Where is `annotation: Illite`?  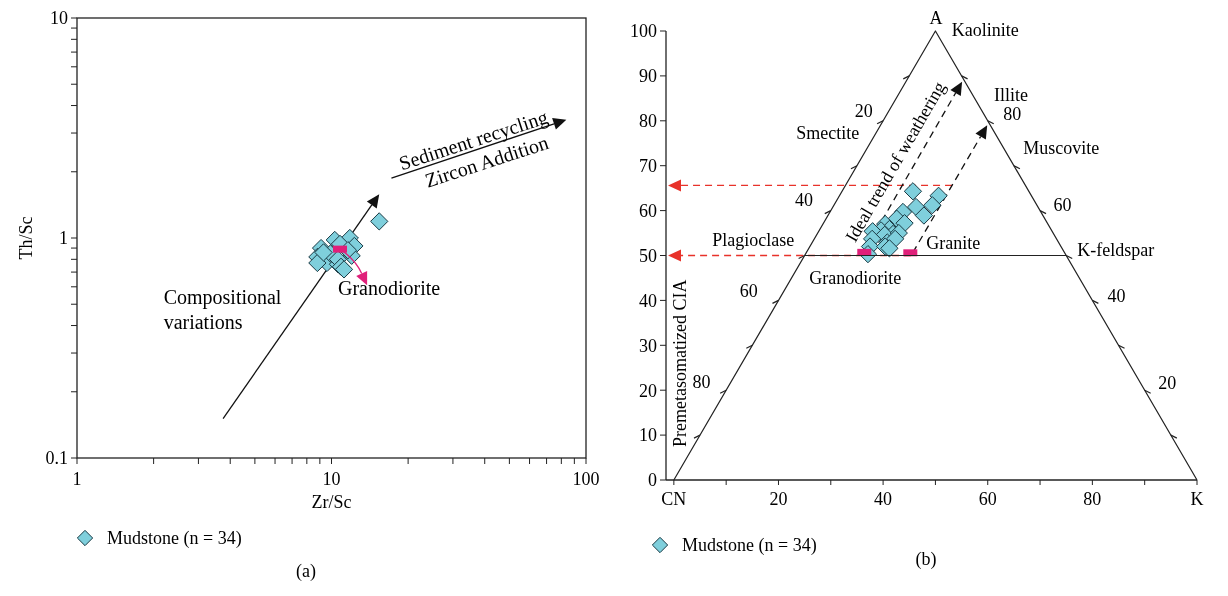 annotation: Illite is located at coordinates (1011, 94).